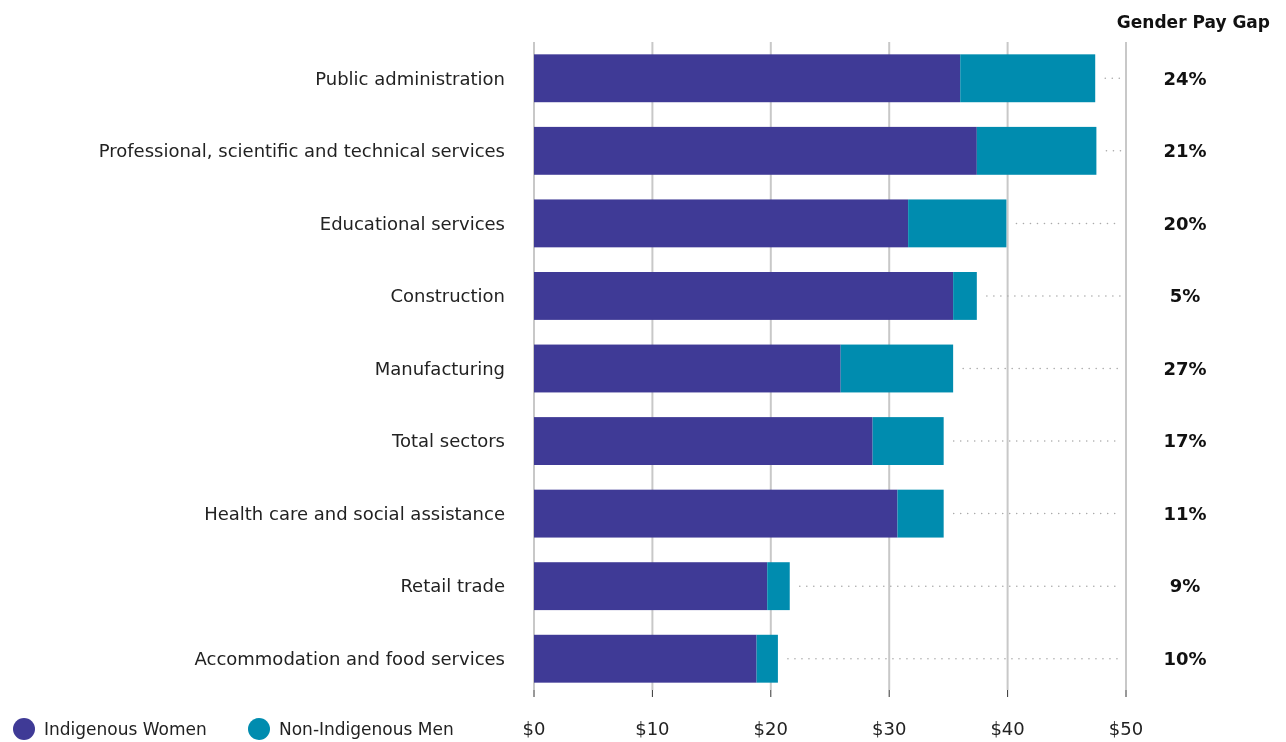 The image size is (1286, 742). What do you see at coordinates (534, 728) in the screenshot?
I see `x-tick-label: $0` at bounding box center [534, 728].